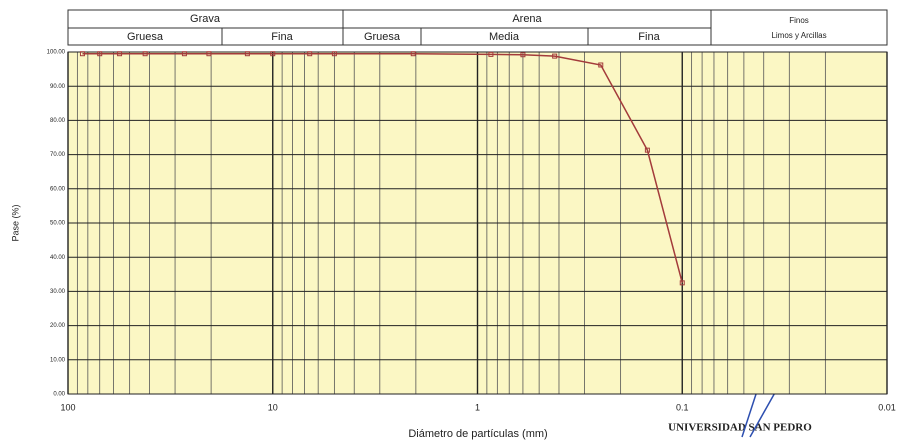 This screenshot has width=900, height=446. I want to click on y-tick-label: 10.00, so click(58, 360).